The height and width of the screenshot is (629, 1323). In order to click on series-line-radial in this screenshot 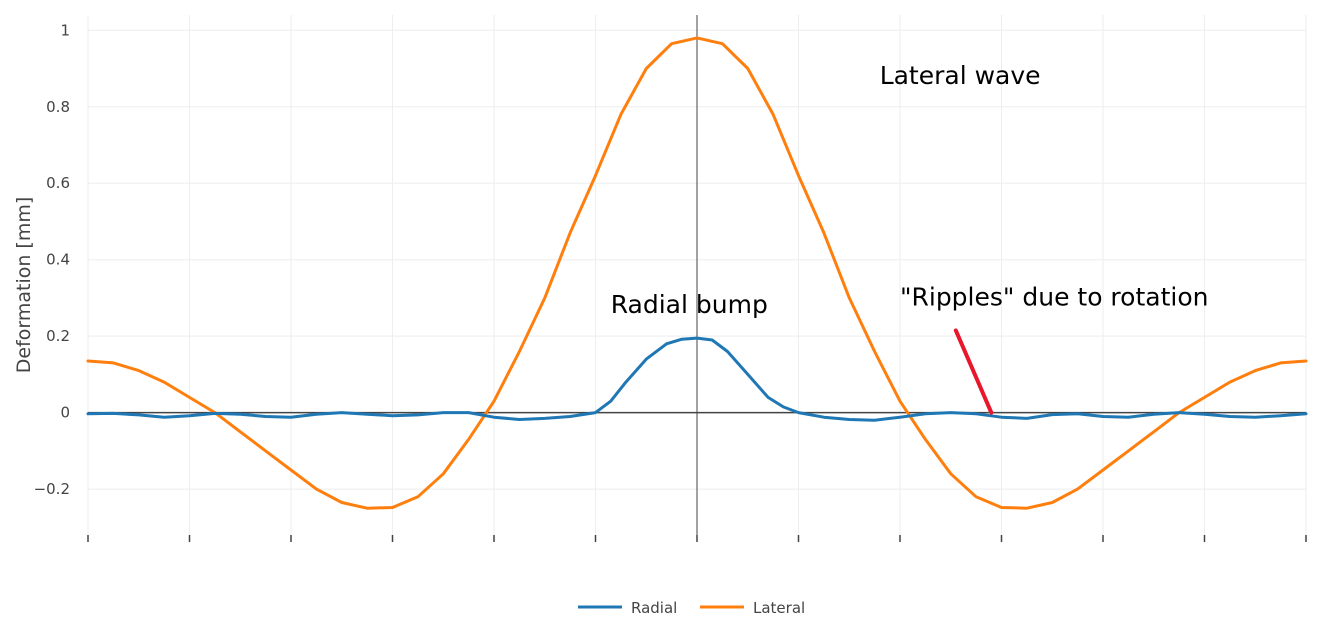, I will do `click(697, 379)`.